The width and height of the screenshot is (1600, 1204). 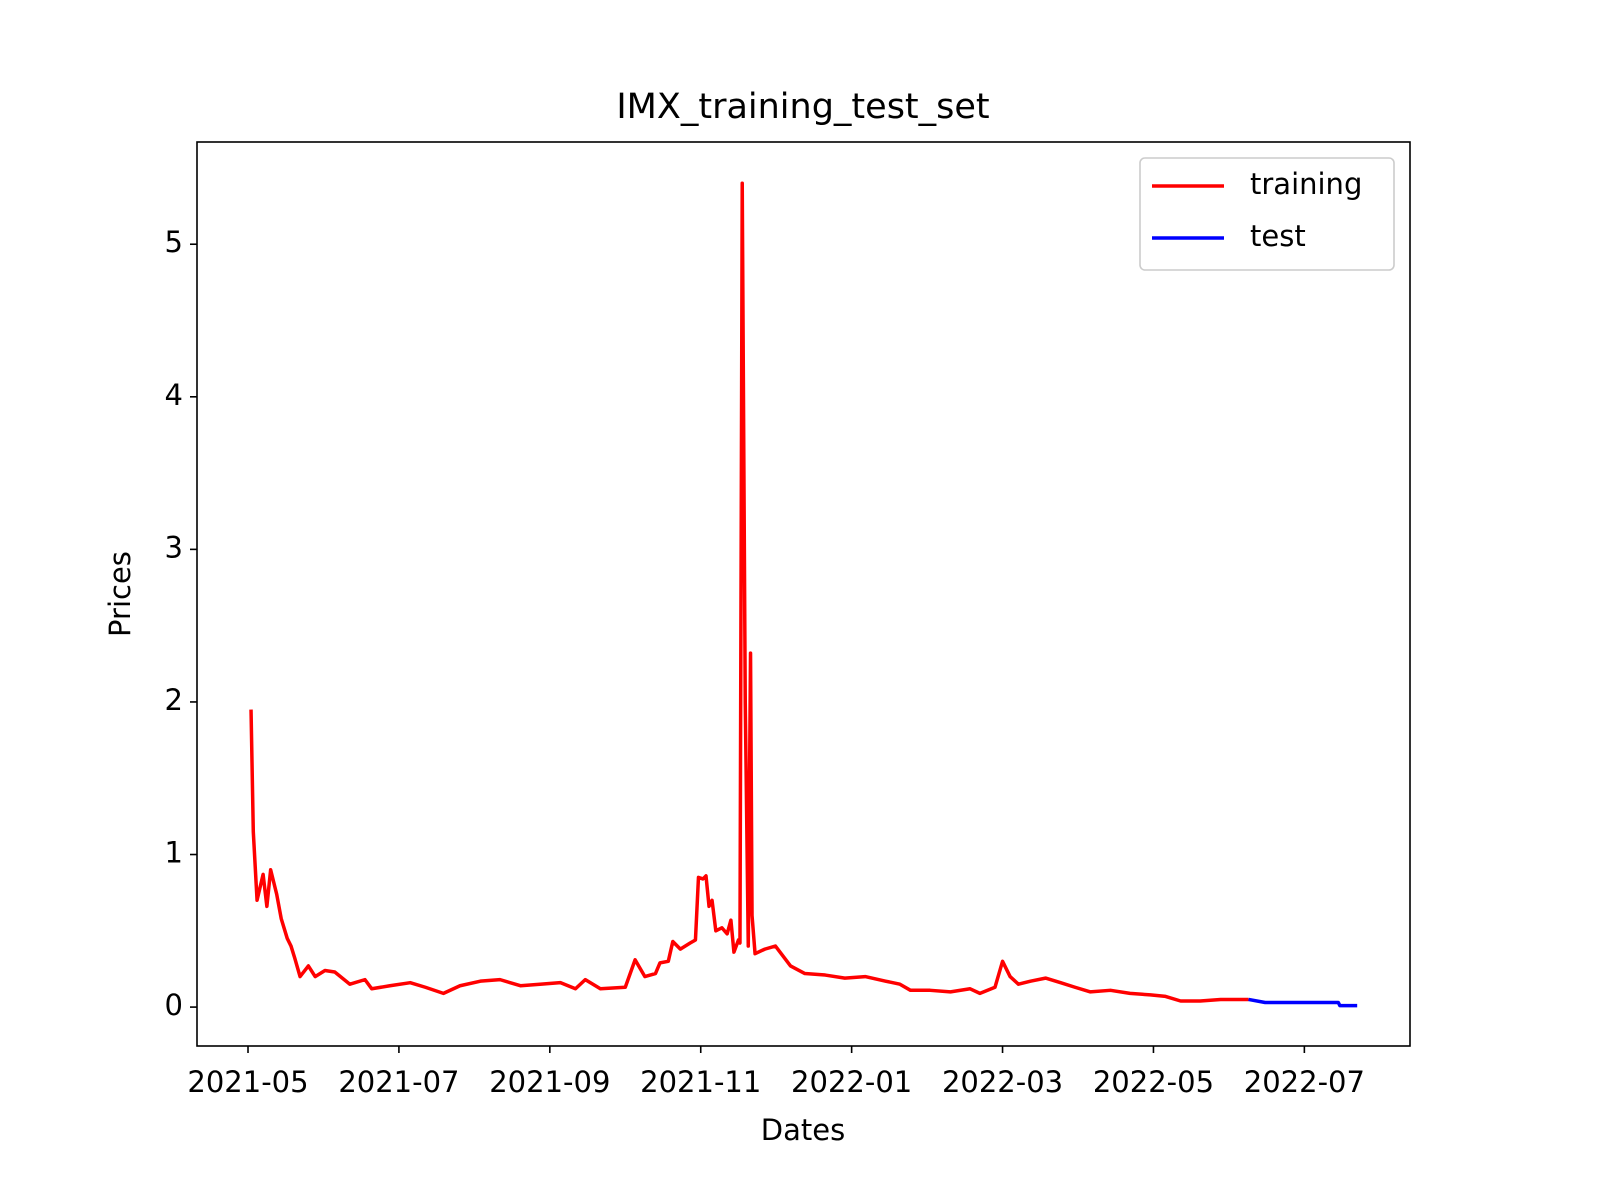 What do you see at coordinates (1303, 1002) in the screenshot?
I see `line-series` at bounding box center [1303, 1002].